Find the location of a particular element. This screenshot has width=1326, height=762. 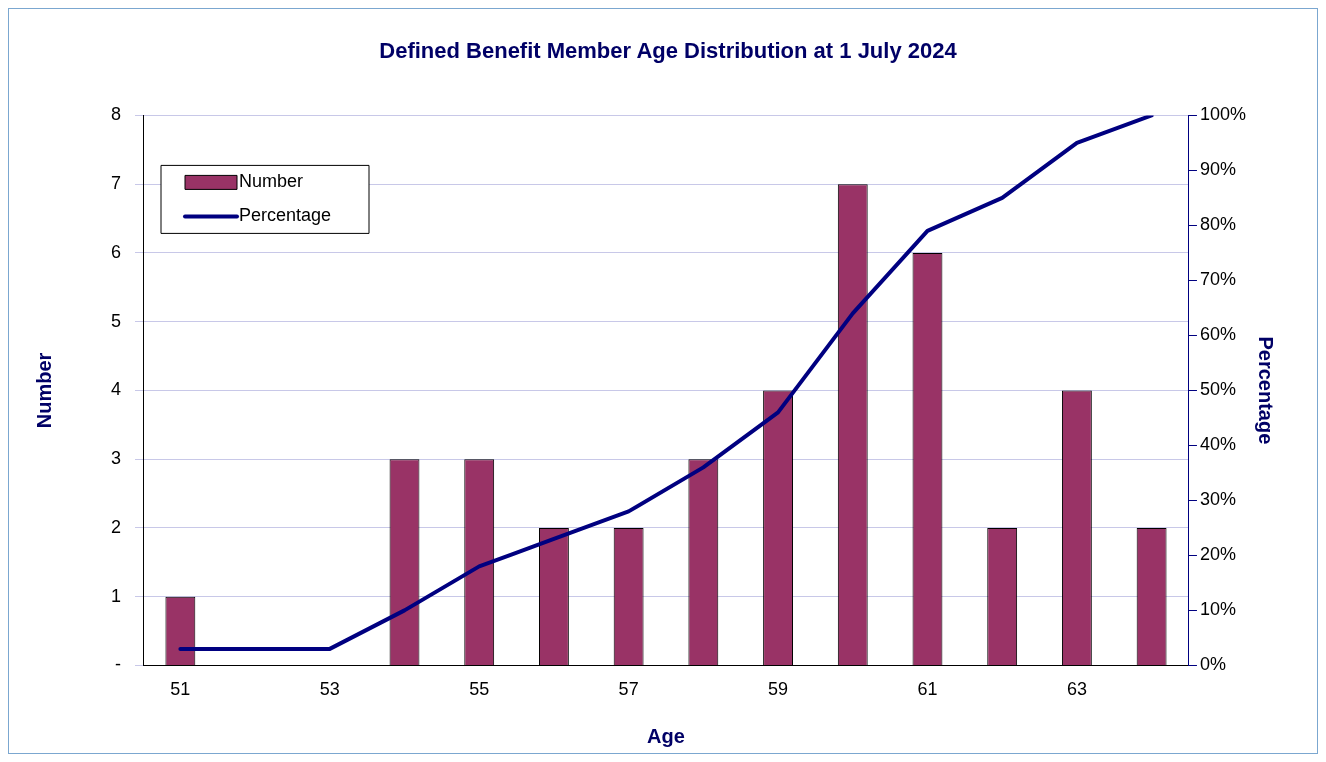

y2-tick-label: 50% is located at coordinates (1217, 389).